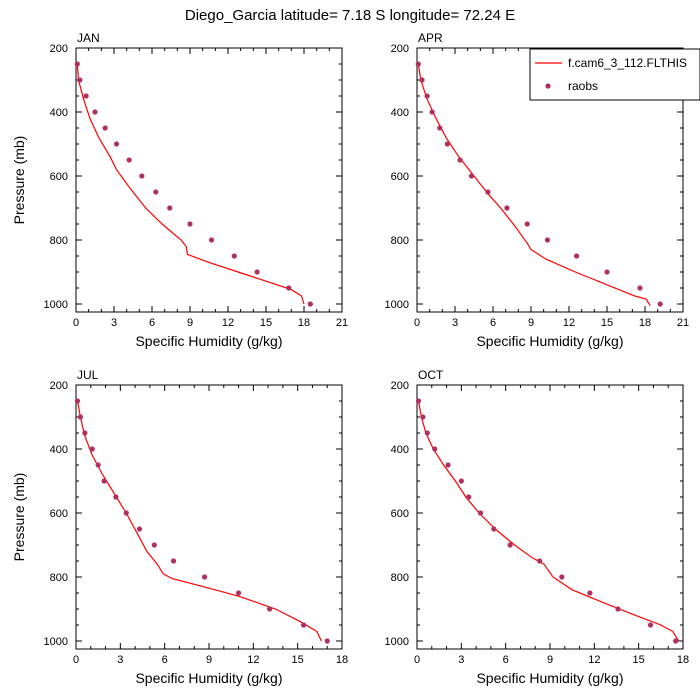 The height and width of the screenshot is (700, 700). I want to click on legend-entry-label: f.cam6_3_112.FLTHIS, so click(627, 63).